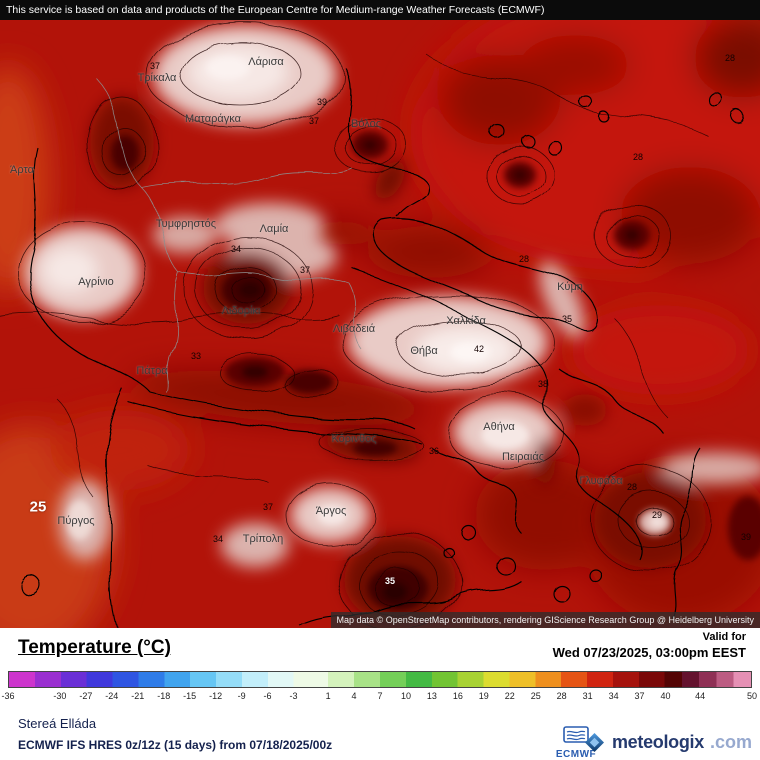 Image resolution: width=760 pixels, height=760 pixels. Describe the element at coordinates (229, 235) in the screenshot. I see `admin-border-lines` at that location.